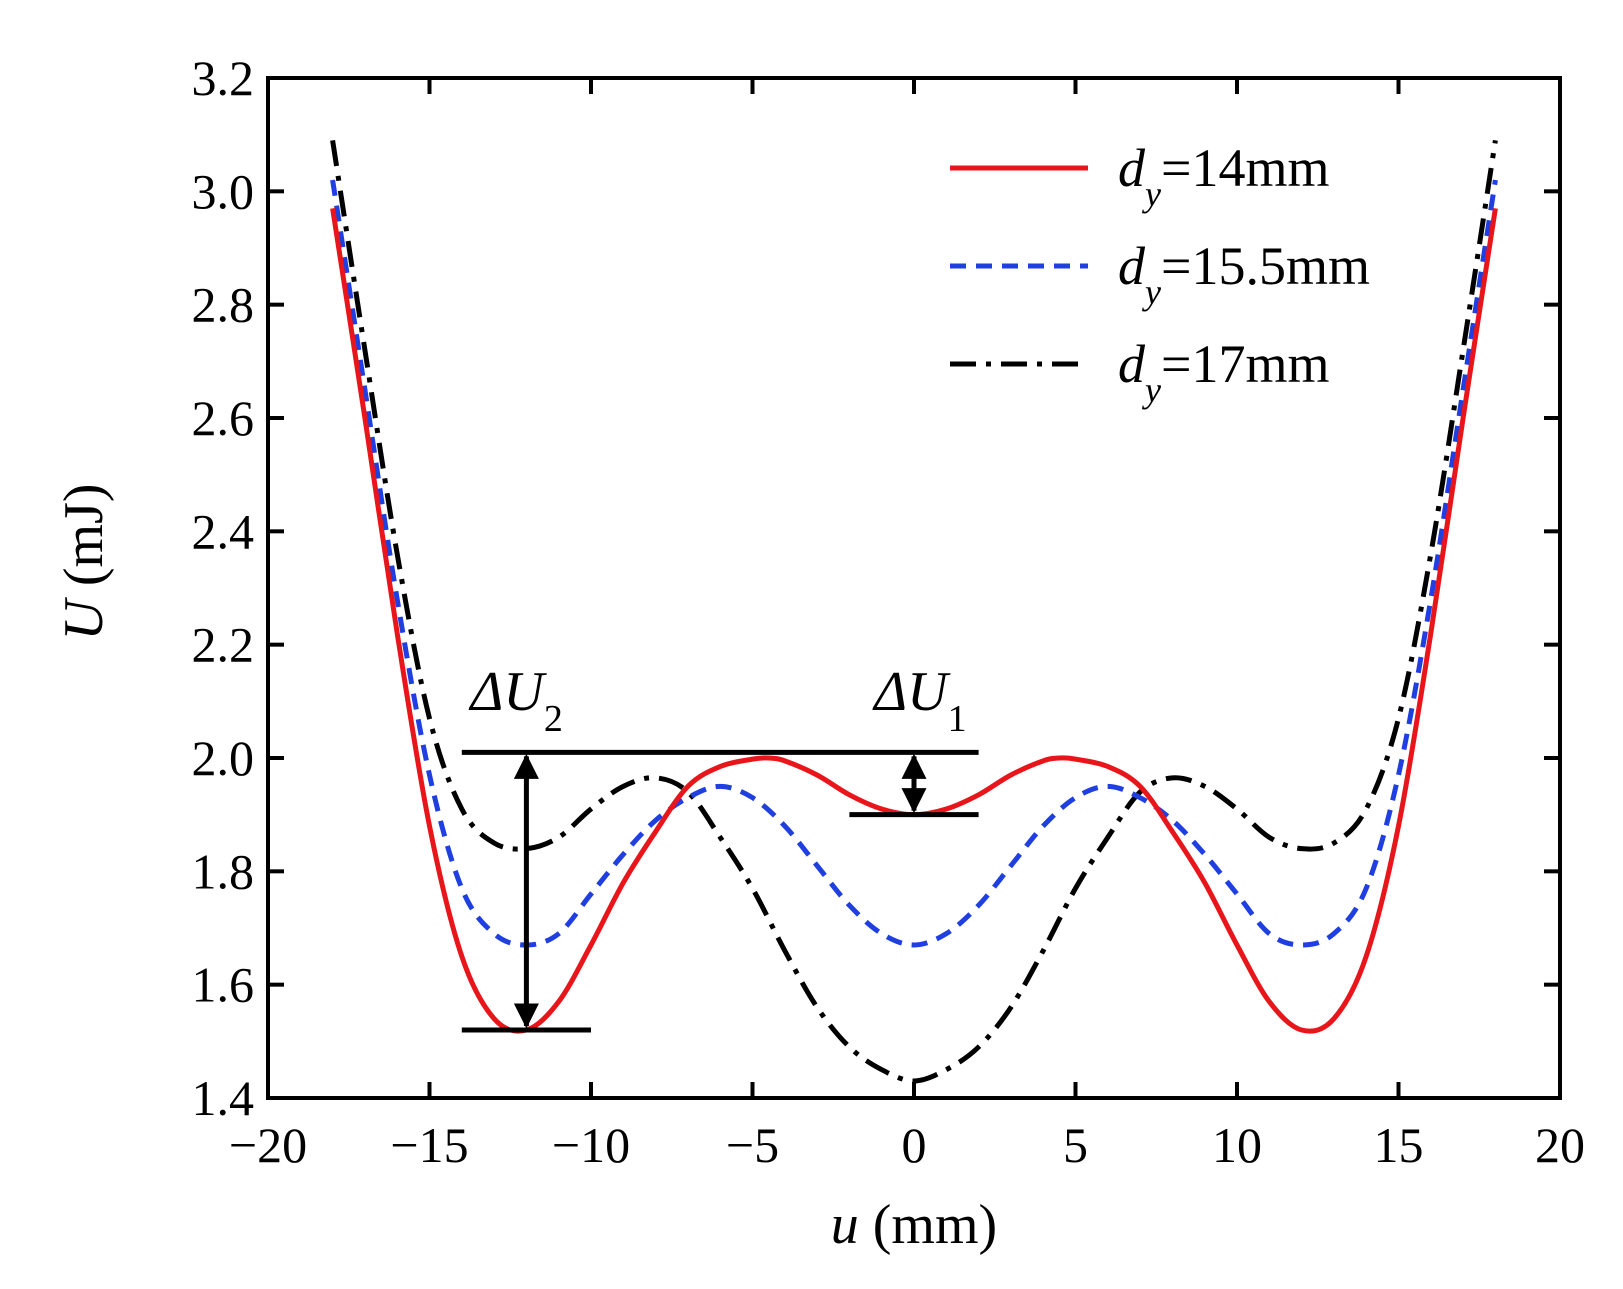  I want to click on y-tick-label: 1.8, so click(223, 871).